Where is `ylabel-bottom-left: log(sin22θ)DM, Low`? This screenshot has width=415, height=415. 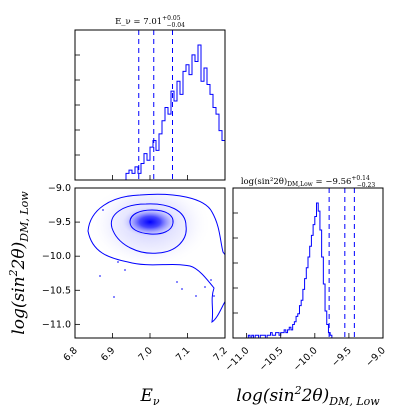
ylabel-bottom-left: log(sin22θ)DM, Low is located at coordinates (19, 263).